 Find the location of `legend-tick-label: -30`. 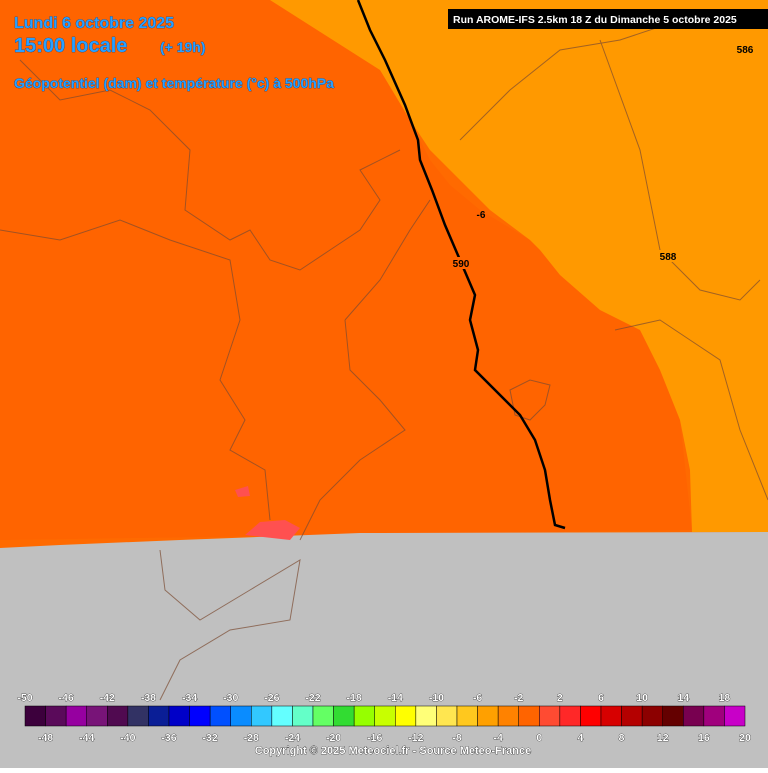

legend-tick-label: -30 is located at coordinates (230, 698).